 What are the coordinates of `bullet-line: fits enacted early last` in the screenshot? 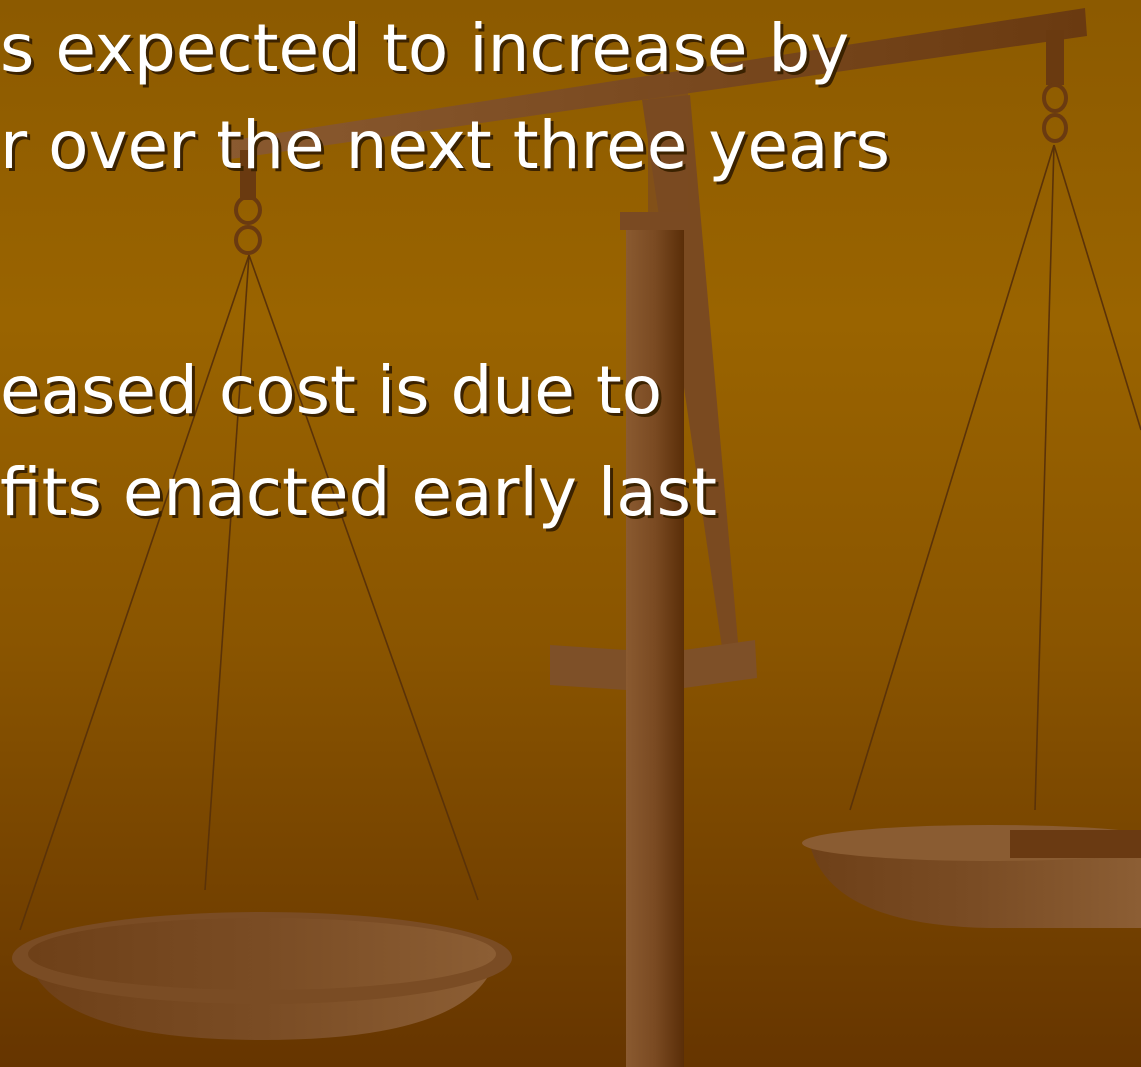 It's located at (358, 492).